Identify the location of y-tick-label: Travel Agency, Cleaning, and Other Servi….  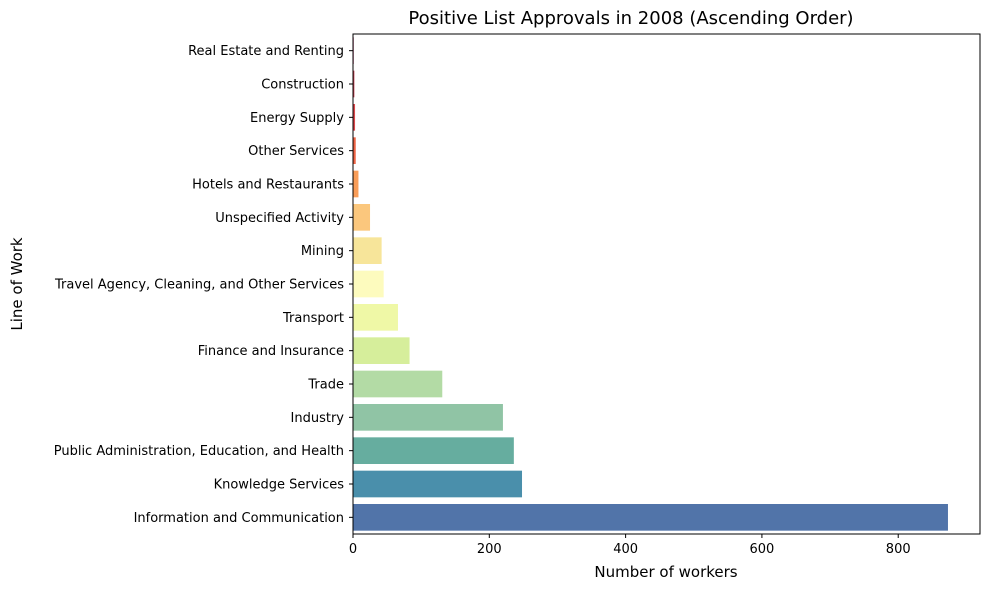
(199, 285).